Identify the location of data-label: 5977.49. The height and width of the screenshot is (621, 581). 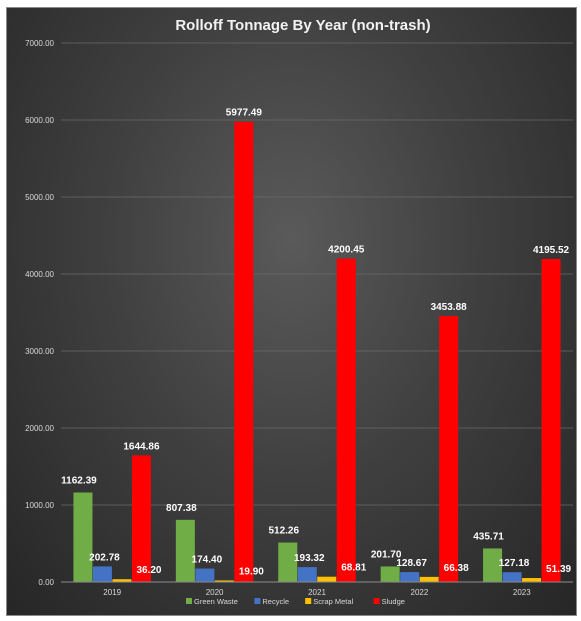
(244, 113).